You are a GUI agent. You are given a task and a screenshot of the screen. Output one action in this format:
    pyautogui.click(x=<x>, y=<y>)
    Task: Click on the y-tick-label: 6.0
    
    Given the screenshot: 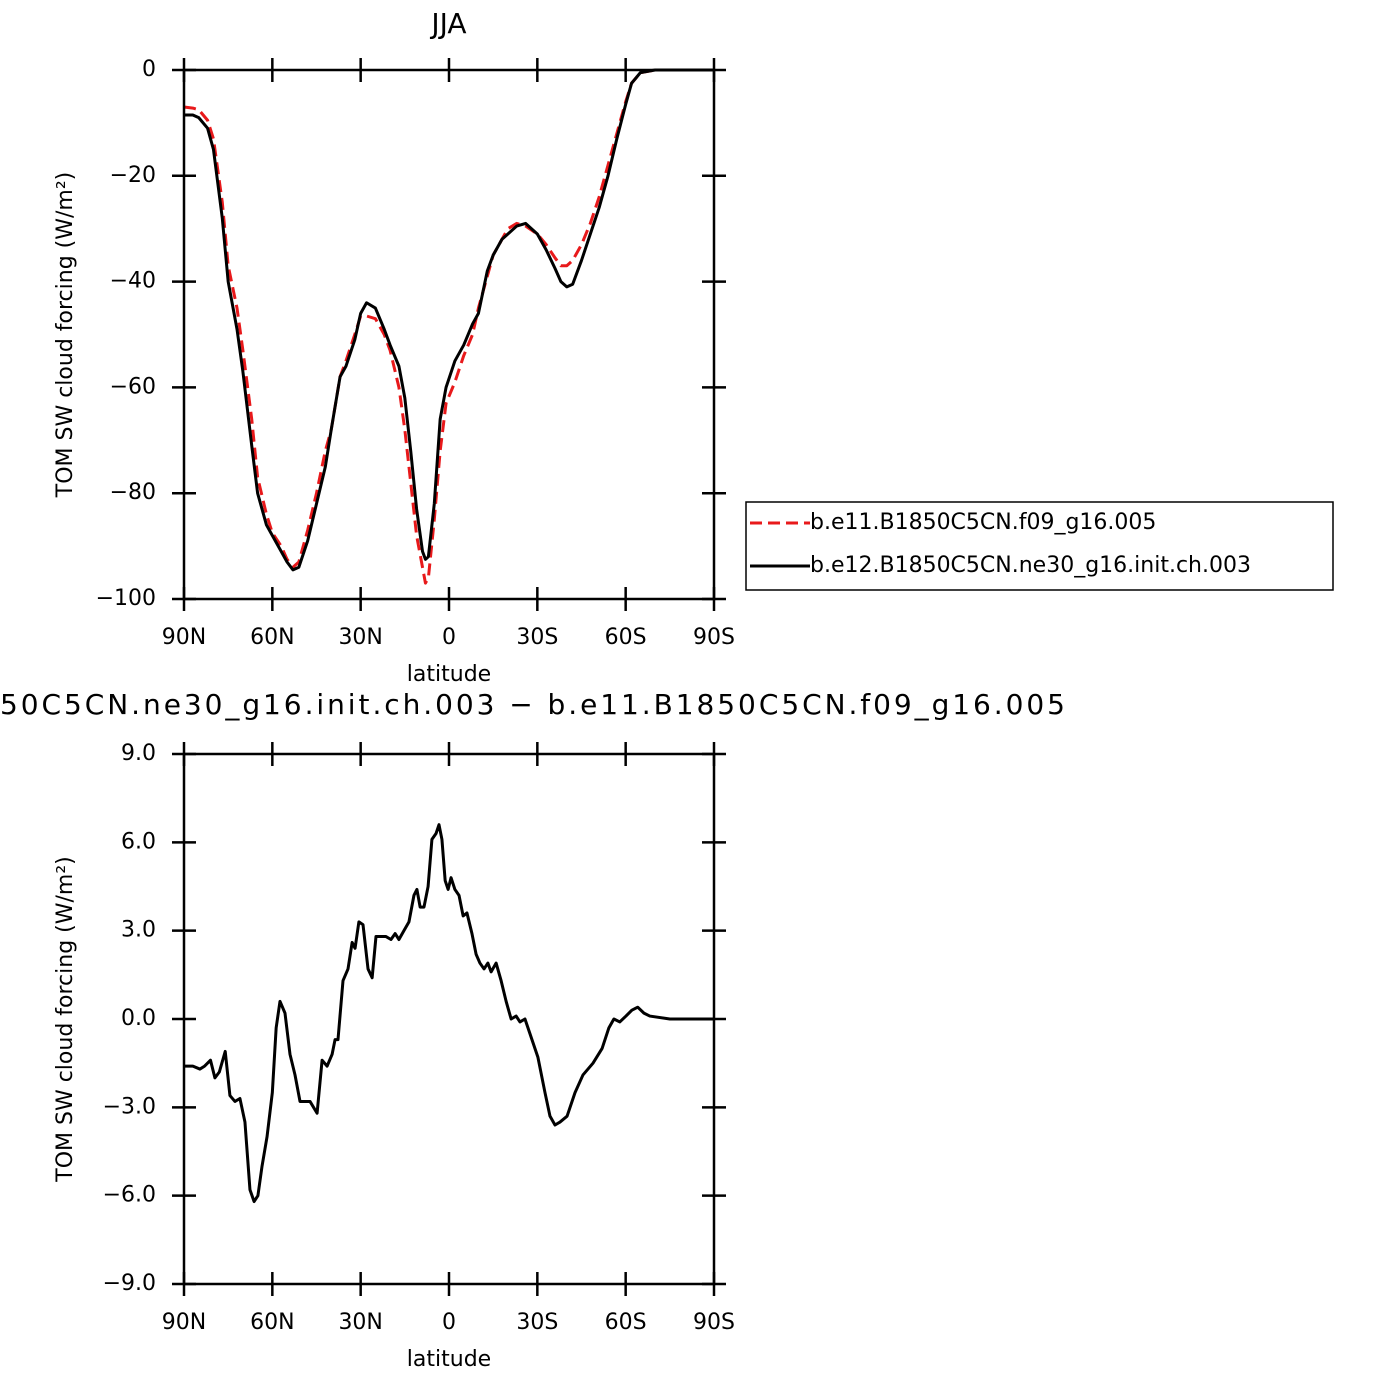 What is the action you would take?
    pyautogui.click(x=138, y=841)
    